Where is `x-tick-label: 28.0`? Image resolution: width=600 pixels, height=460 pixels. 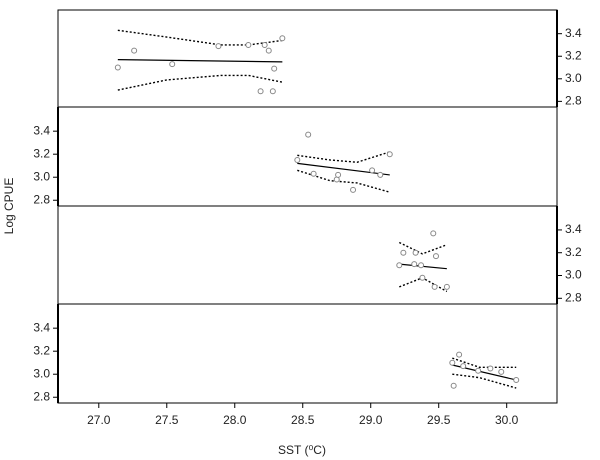
x-tick-label: 28.0 is located at coordinates (235, 420).